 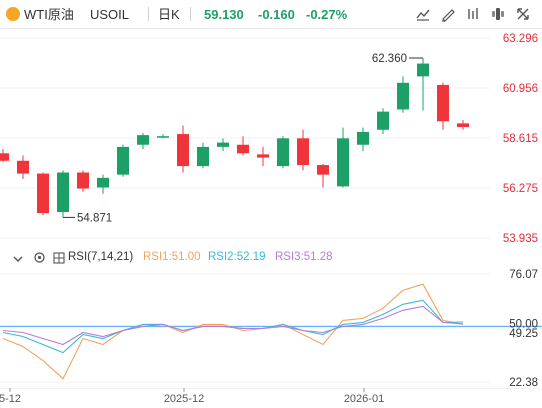 I want to click on symbol-name: WTI原油, so click(x=49, y=14).